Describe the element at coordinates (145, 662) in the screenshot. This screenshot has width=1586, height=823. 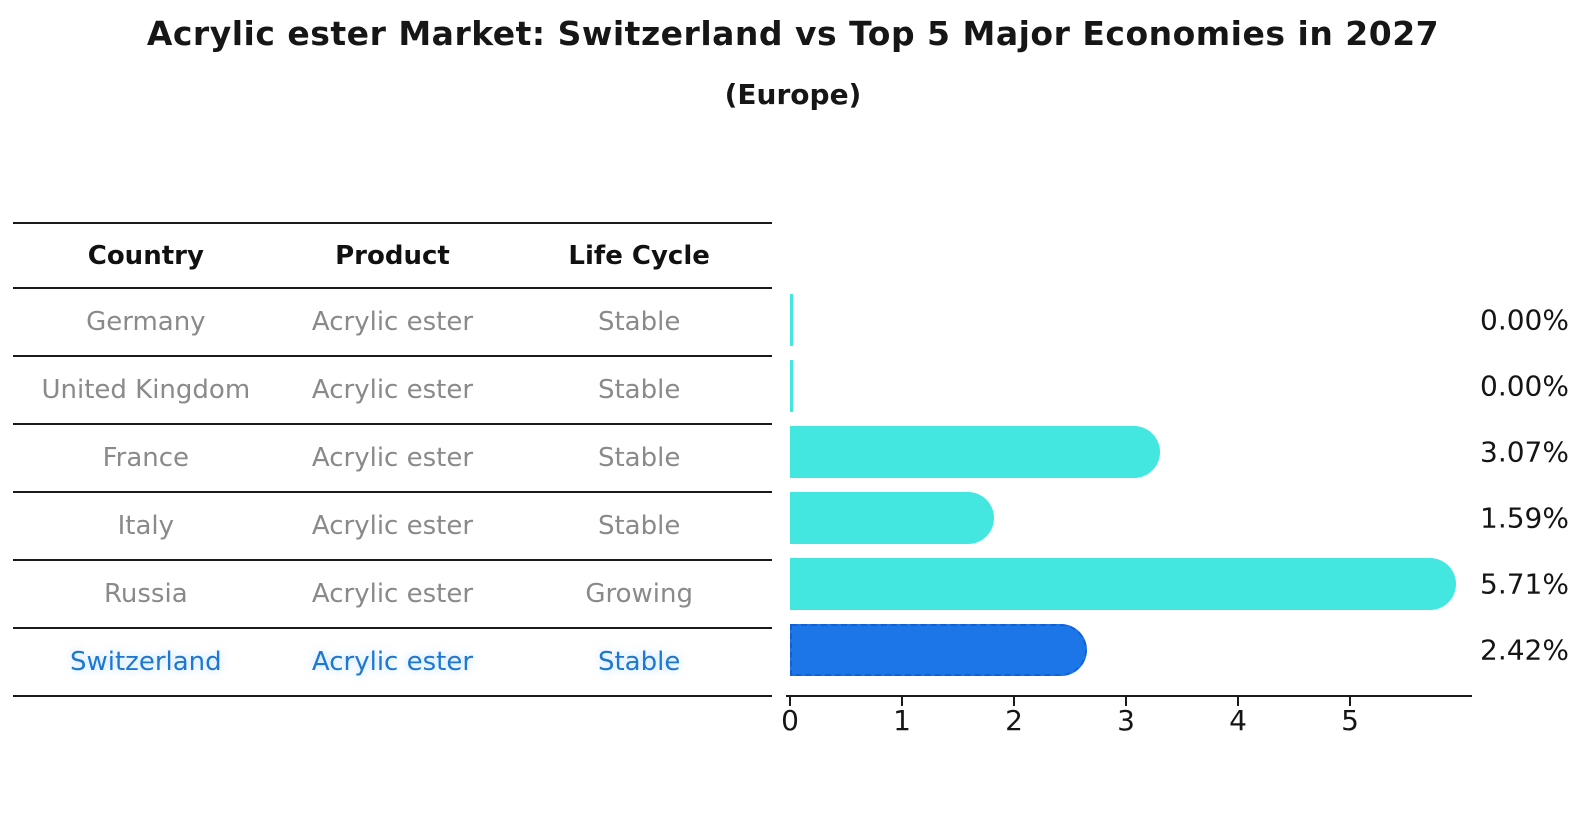
I see `cell-country: Switzerland` at that location.